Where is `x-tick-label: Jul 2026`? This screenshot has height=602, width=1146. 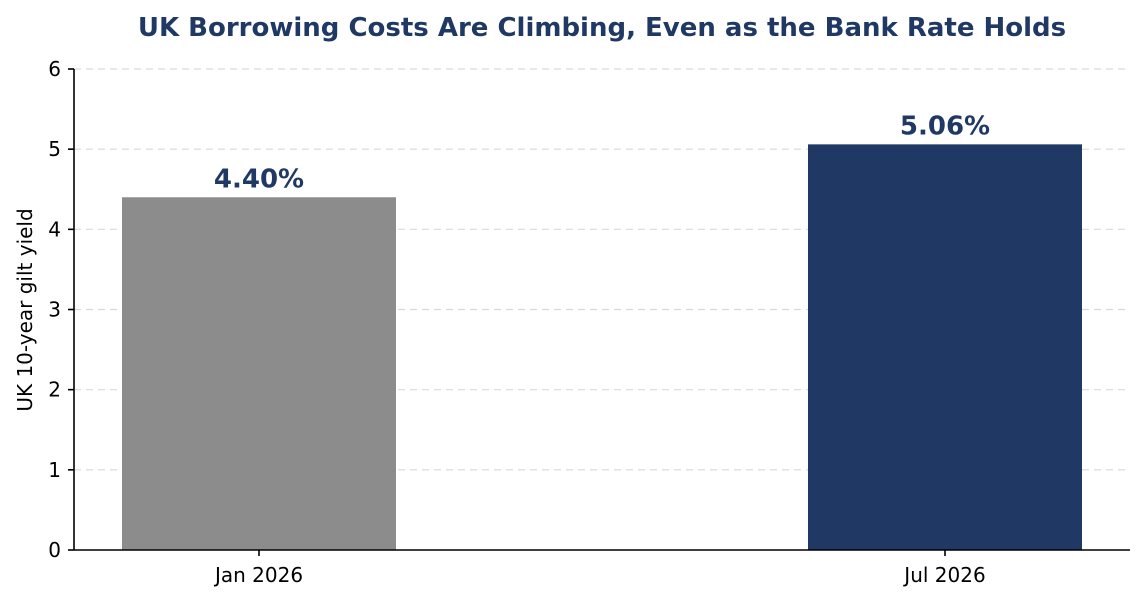 x-tick-label: Jul 2026 is located at coordinates (943, 575).